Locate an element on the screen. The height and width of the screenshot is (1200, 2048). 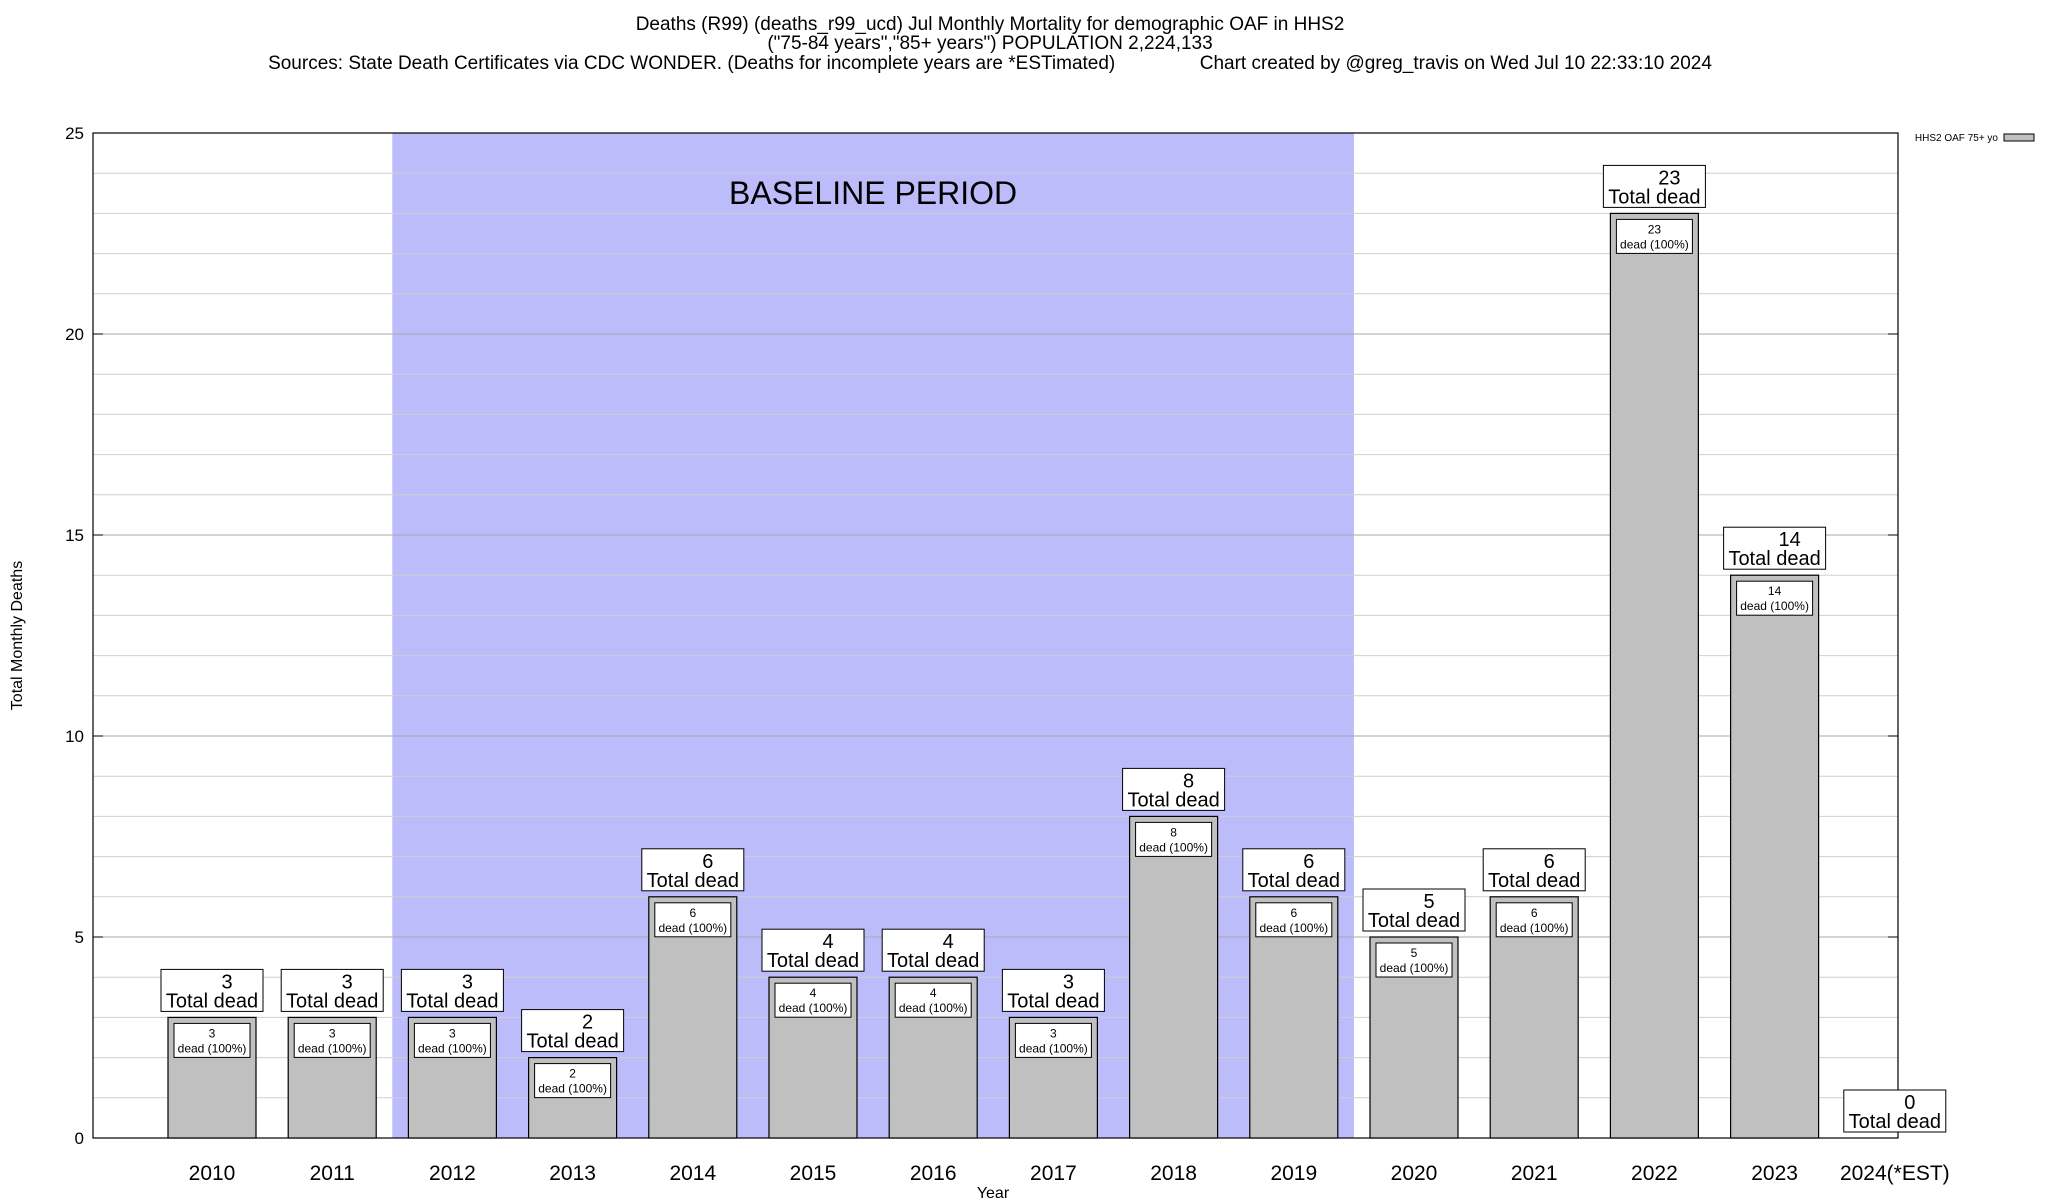
y-axis-label: Total Monthly Deaths is located at coordinates (17, 635).